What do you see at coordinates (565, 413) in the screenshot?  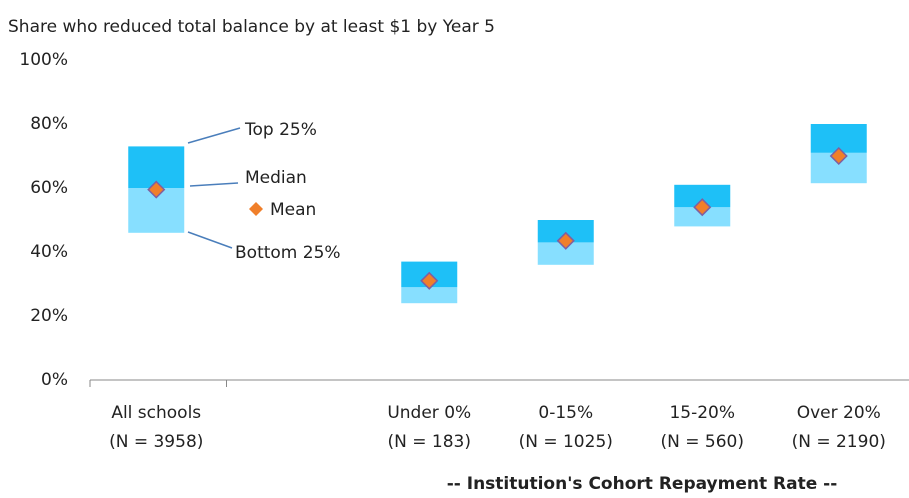 I see `x-tick-label: 0-15%` at bounding box center [565, 413].